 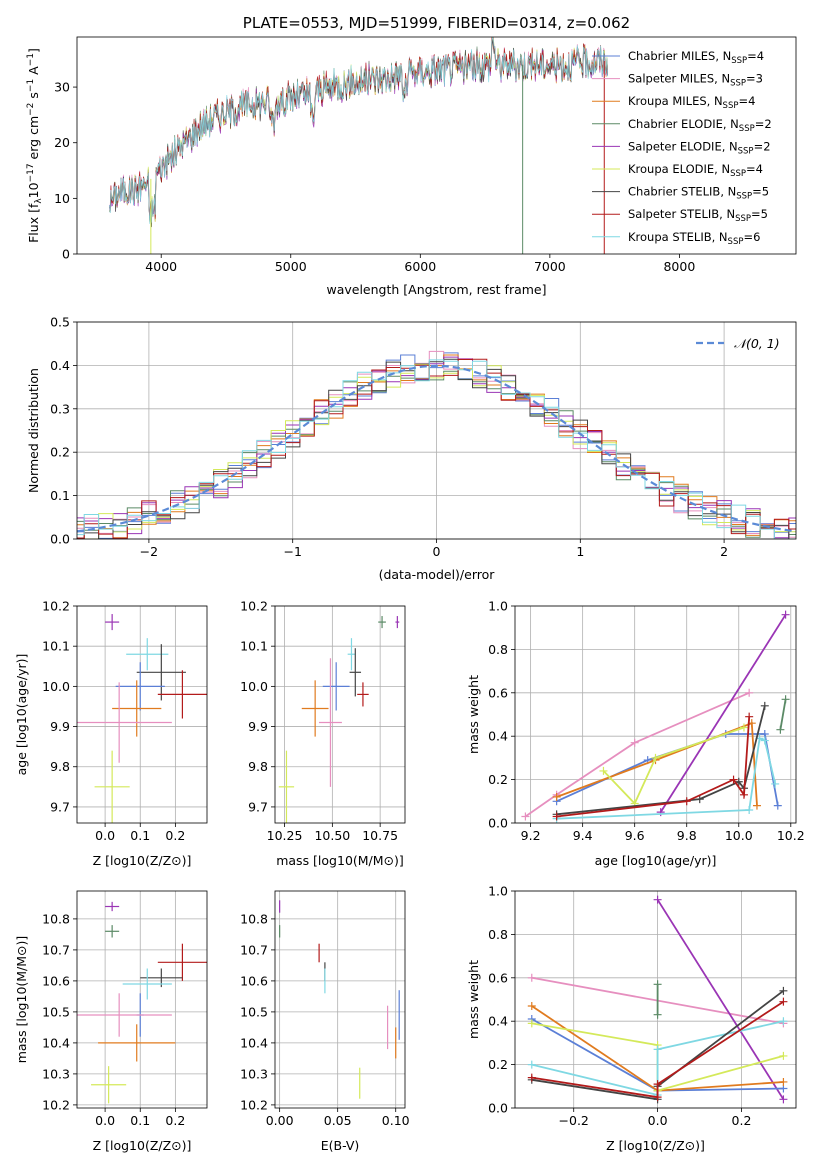 What do you see at coordinates (332, 835) in the screenshot?
I see `x-tick-label: 10.50` at bounding box center [332, 835].